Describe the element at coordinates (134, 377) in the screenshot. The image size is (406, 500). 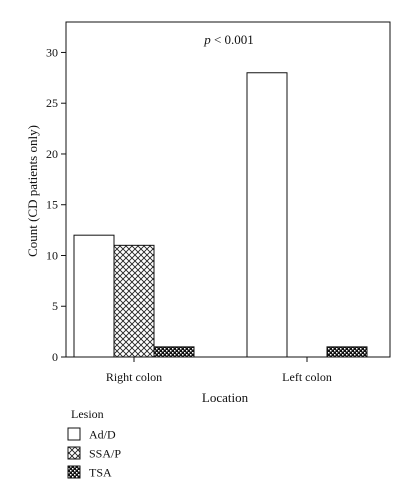
I see `x-tick-label: Right colon` at that location.